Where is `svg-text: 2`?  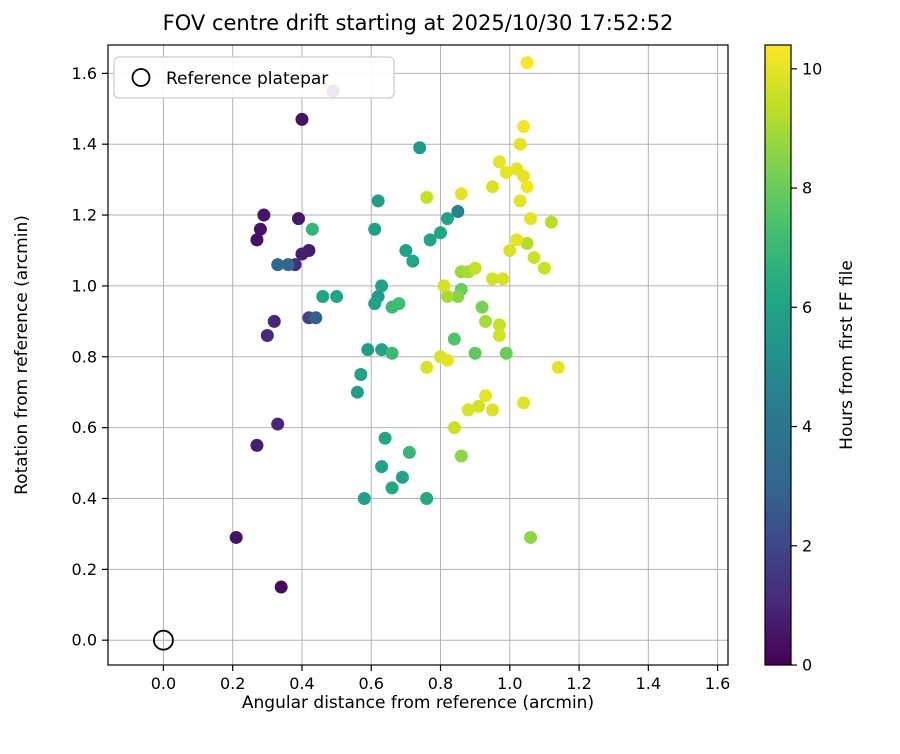 svg-text: 2 is located at coordinates (807, 545).